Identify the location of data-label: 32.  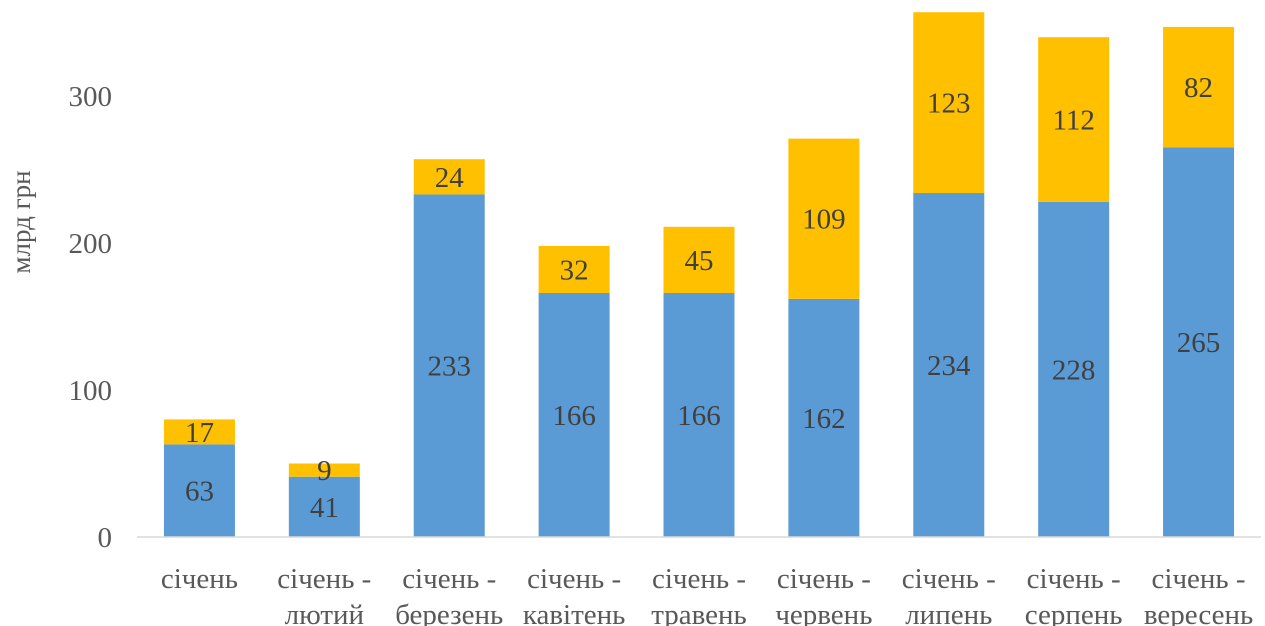
(574, 270).